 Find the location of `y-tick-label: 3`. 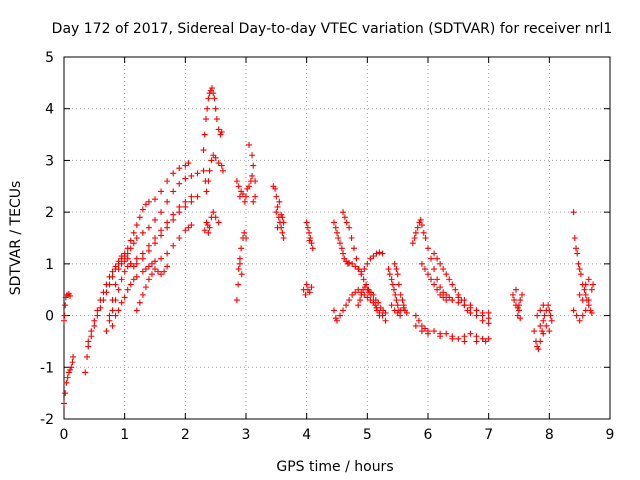

y-tick-label: 3 is located at coordinates (49, 161).